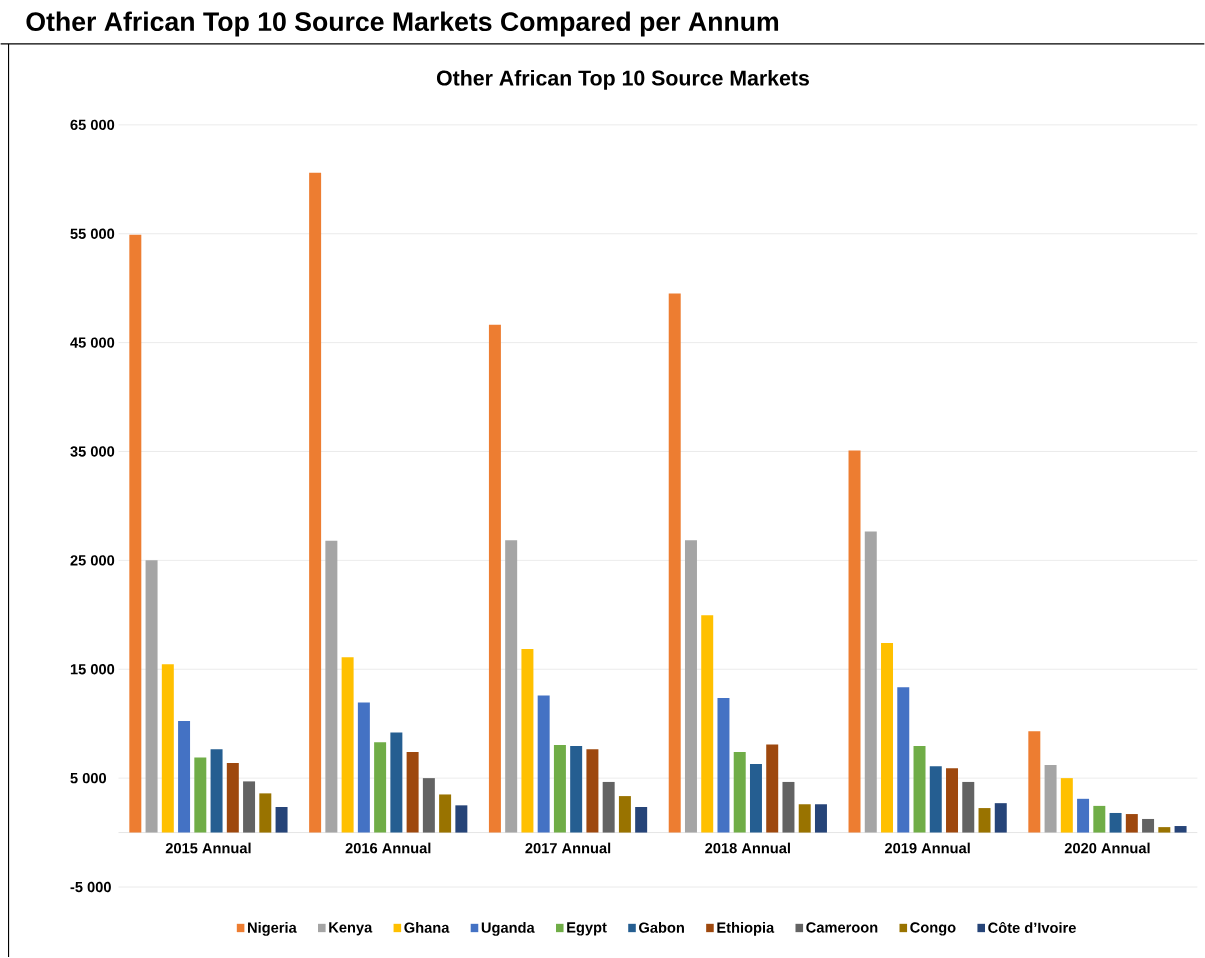 This screenshot has height=958, width=1205. I want to click on x-tick-label: 2018 Annual, so click(747, 848).